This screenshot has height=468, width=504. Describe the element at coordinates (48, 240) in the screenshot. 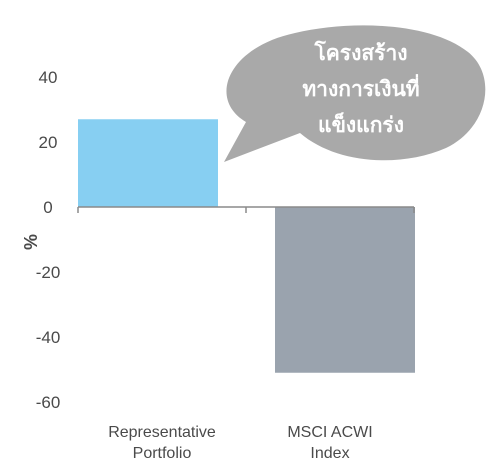

I see `y-axis-ticks: 40 20 0 -20 -40 -60` at that location.